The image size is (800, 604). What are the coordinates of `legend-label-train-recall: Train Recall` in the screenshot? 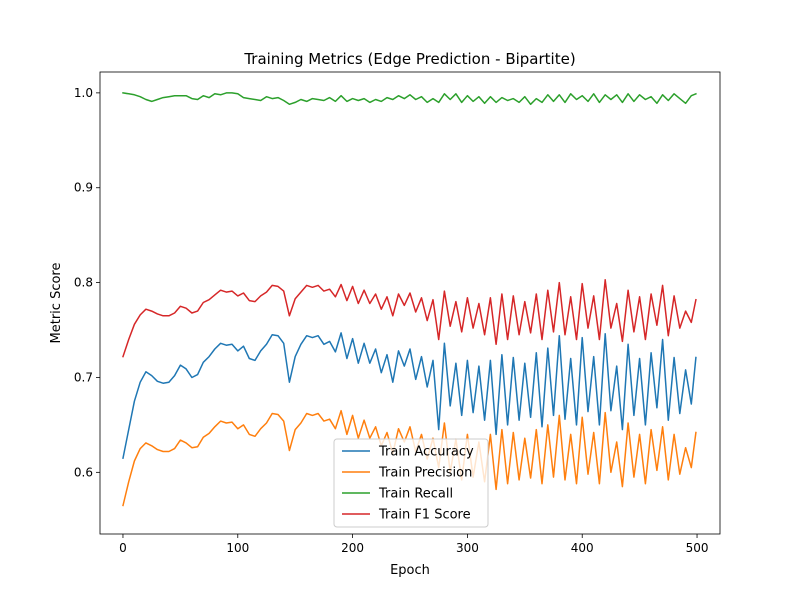 It's located at (415, 494).